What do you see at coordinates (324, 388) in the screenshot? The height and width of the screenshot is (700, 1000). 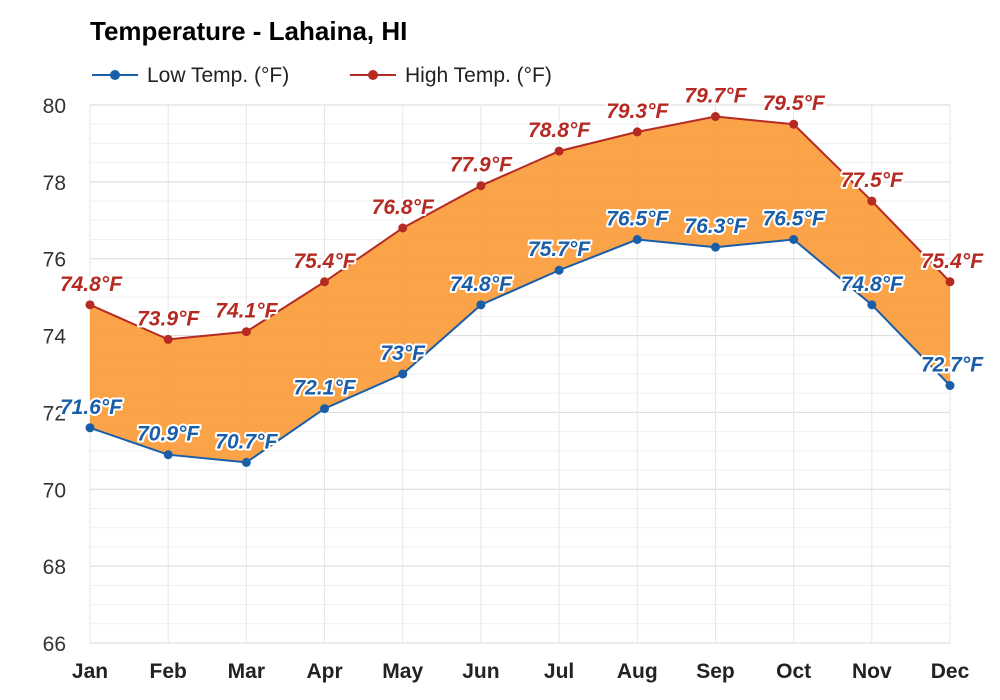 I see `low-temp-label-apr: 72.1°F` at bounding box center [324, 388].